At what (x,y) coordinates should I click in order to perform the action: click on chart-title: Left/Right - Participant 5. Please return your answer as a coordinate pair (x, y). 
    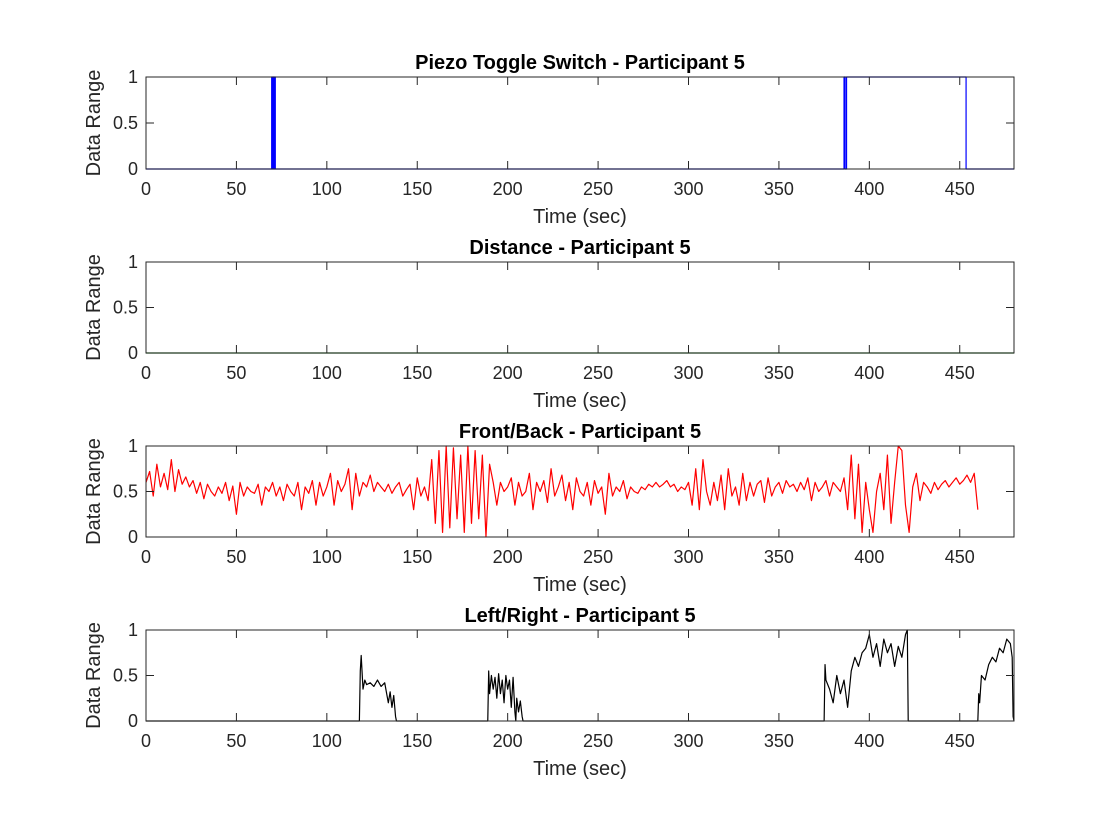
    Looking at the image, I should click on (579, 616).